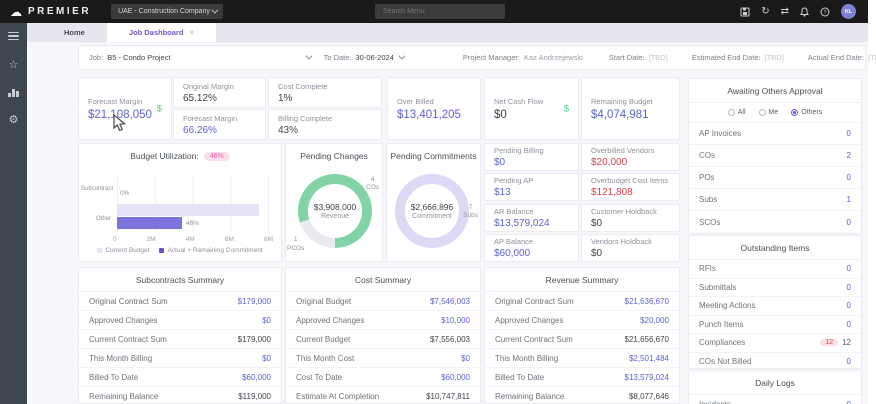 This screenshot has height=404, width=876. What do you see at coordinates (180, 396) in the screenshot?
I see `table-row: Remaining Balance $119,000` at bounding box center [180, 396].